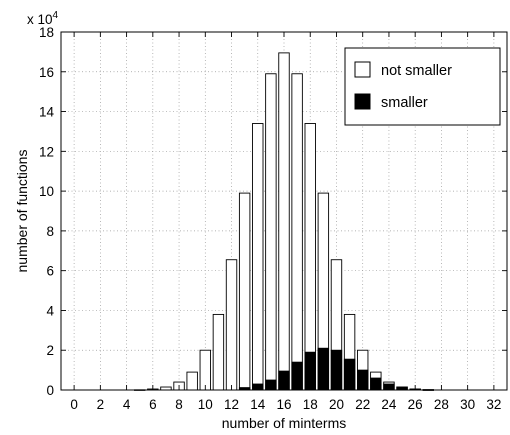 This screenshot has height=435, width=510. What do you see at coordinates (336, 404) in the screenshot?
I see `x-tick-label: 20` at bounding box center [336, 404].